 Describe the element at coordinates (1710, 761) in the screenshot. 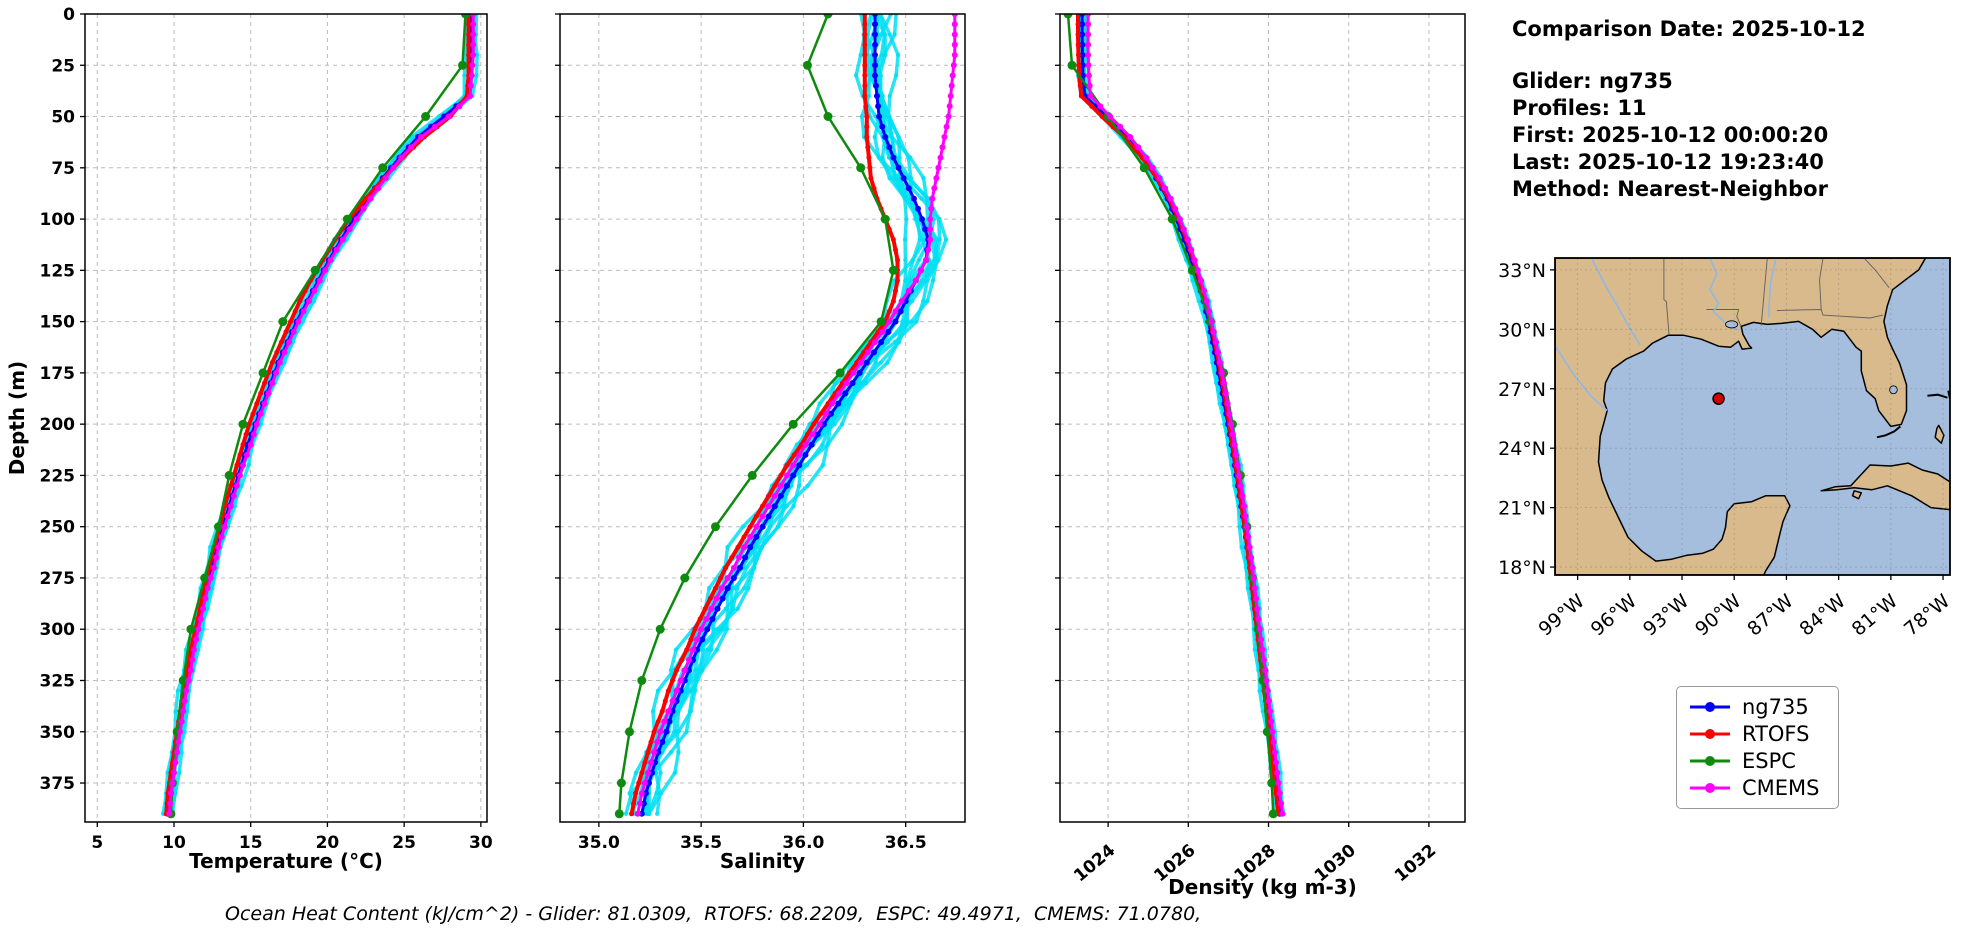

I see `legend-sample-ESPC` at that location.